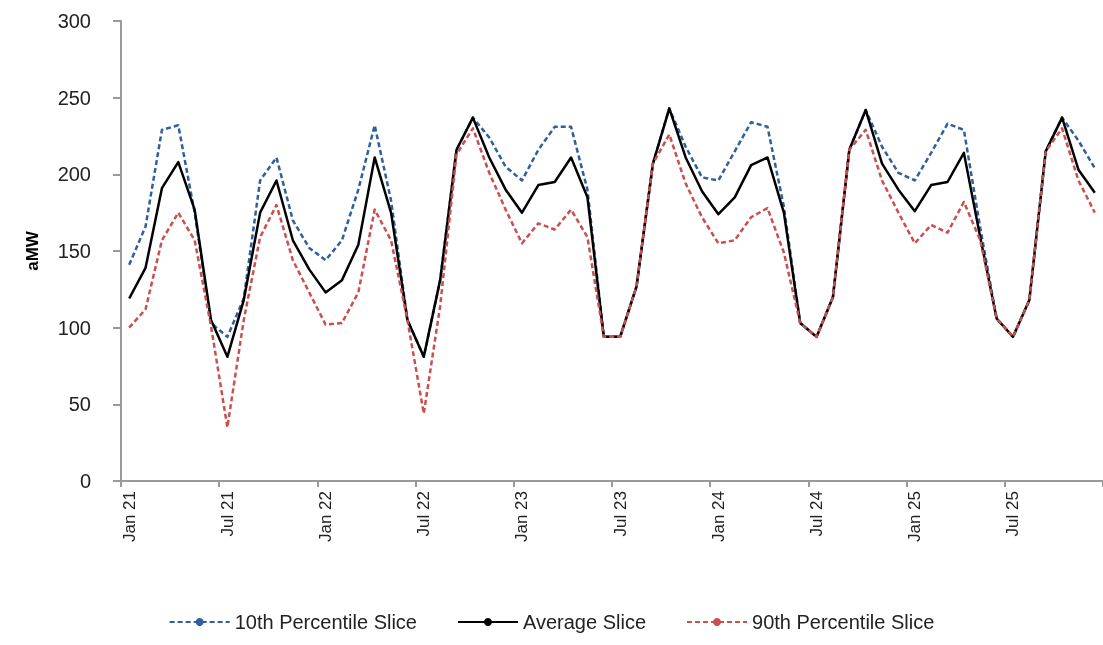 Image resolution: width=1103 pixels, height=645 pixels. Describe the element at coordinates (424, 514) in the screenshot. I see `x-tick-label: Jul 22` at that location.